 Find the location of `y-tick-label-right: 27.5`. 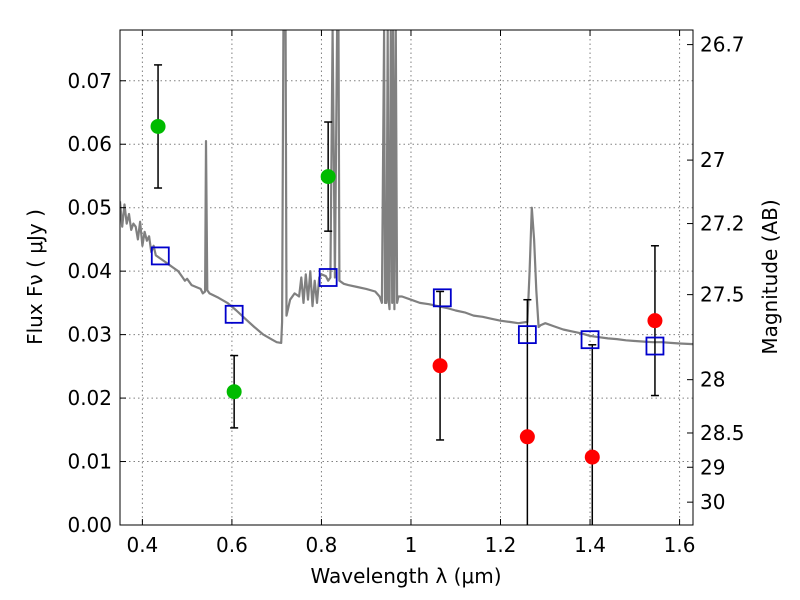

y-tick-label-right: 27.5 is located at coordinates (722, 295).